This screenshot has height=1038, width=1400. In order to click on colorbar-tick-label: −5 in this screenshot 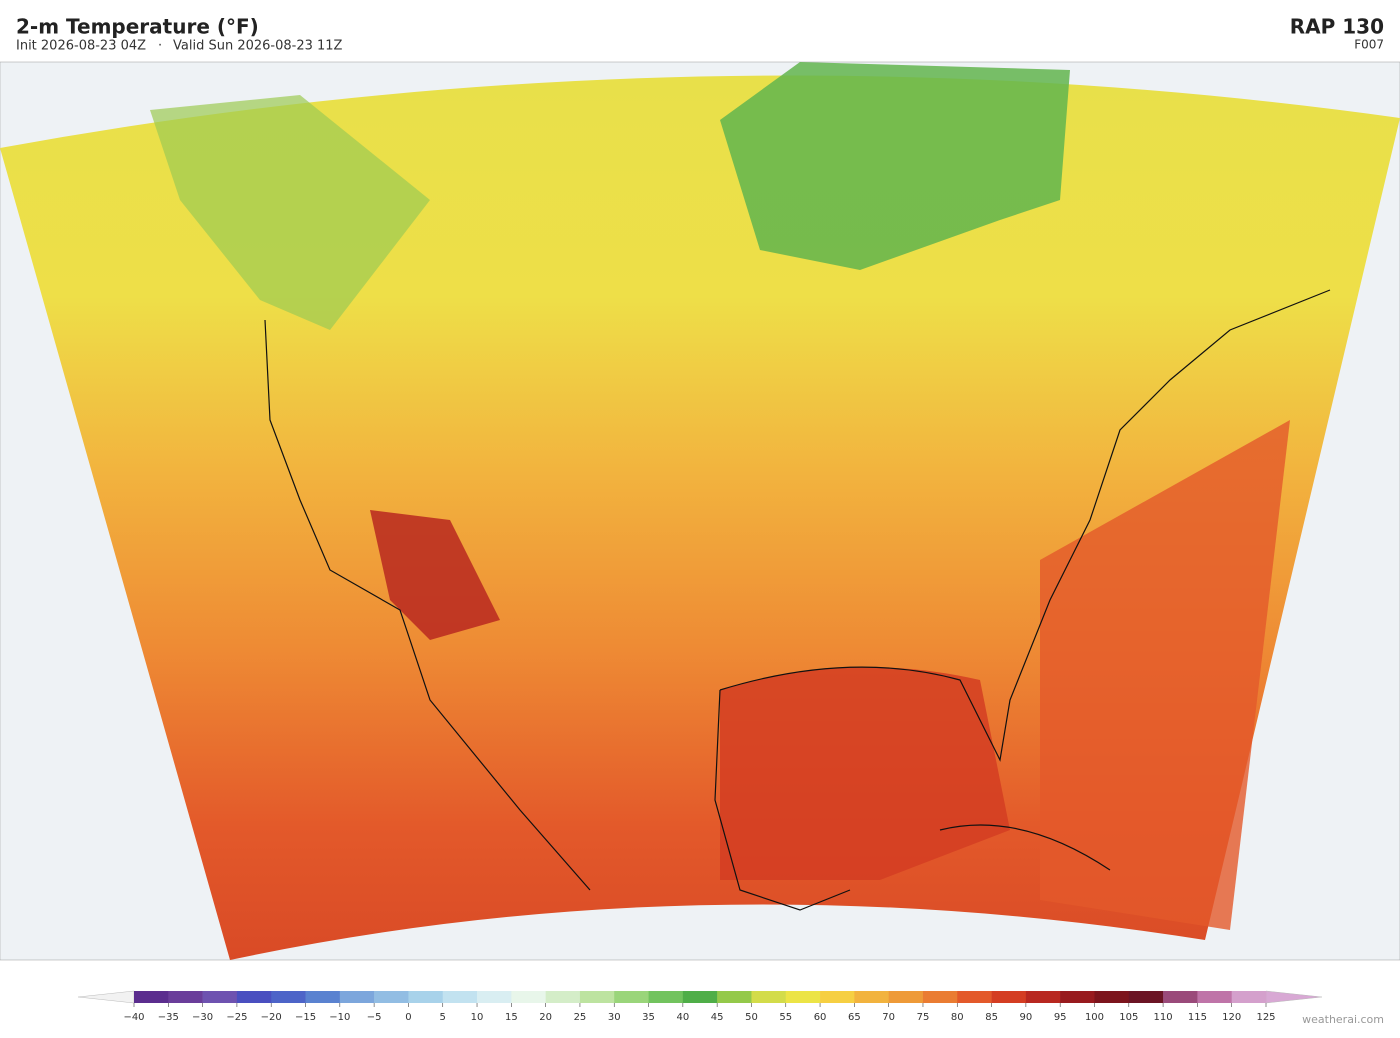, I will do `click(374, 1017)`.